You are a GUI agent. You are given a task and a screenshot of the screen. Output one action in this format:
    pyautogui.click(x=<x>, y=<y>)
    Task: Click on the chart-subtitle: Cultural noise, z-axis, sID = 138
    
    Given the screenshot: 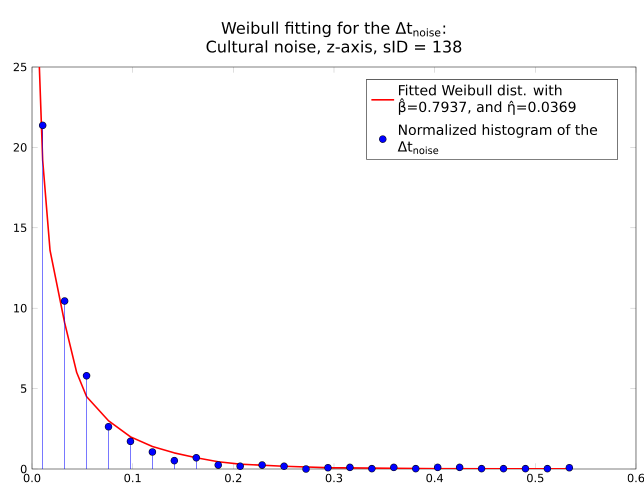 What is the action you would take?
    pyautogui.click(x=334, y=47)
    